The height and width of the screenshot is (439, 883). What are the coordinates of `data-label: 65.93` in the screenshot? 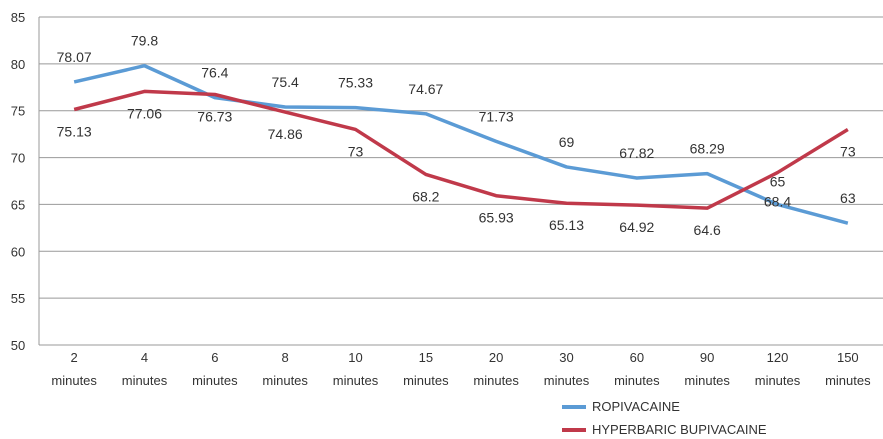 It's located at (496, 218).